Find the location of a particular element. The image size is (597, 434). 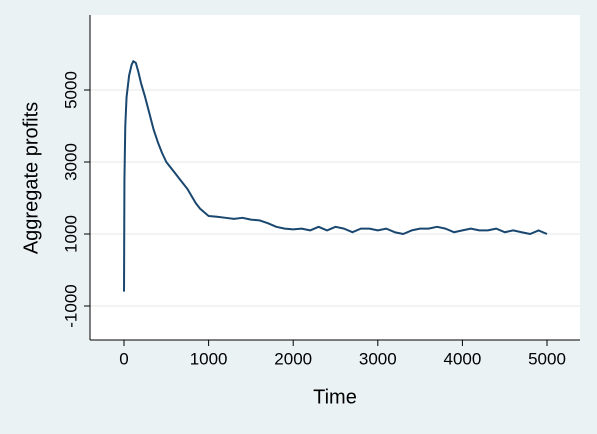

x-tick-label: 1000 is located at coordinates (209, 358).